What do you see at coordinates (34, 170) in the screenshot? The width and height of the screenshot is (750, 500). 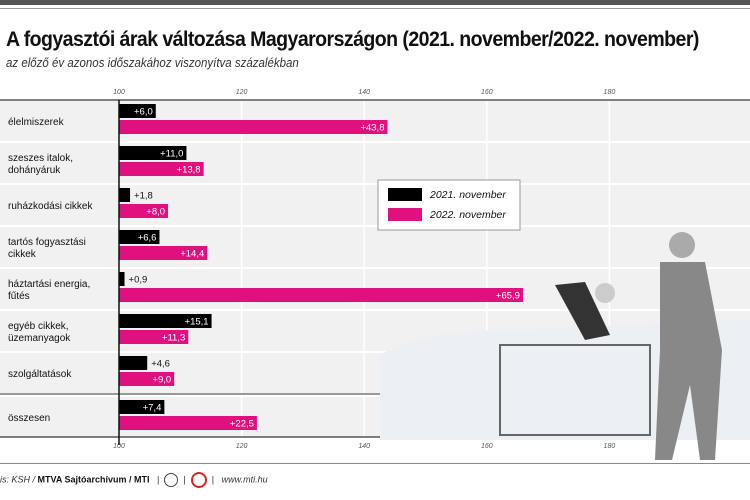 I see `category-label: dohányáruk` at bounding box center [34, 170].